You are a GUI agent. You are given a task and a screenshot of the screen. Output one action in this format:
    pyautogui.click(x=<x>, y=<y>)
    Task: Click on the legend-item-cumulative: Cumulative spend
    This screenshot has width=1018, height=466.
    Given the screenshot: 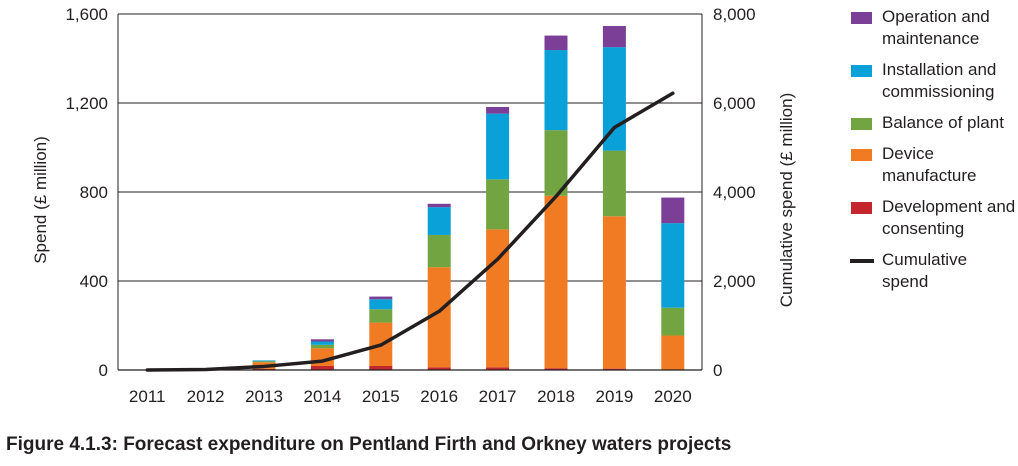 What is the action you would take?
    pyautogui.click(x=933, y=271)
    